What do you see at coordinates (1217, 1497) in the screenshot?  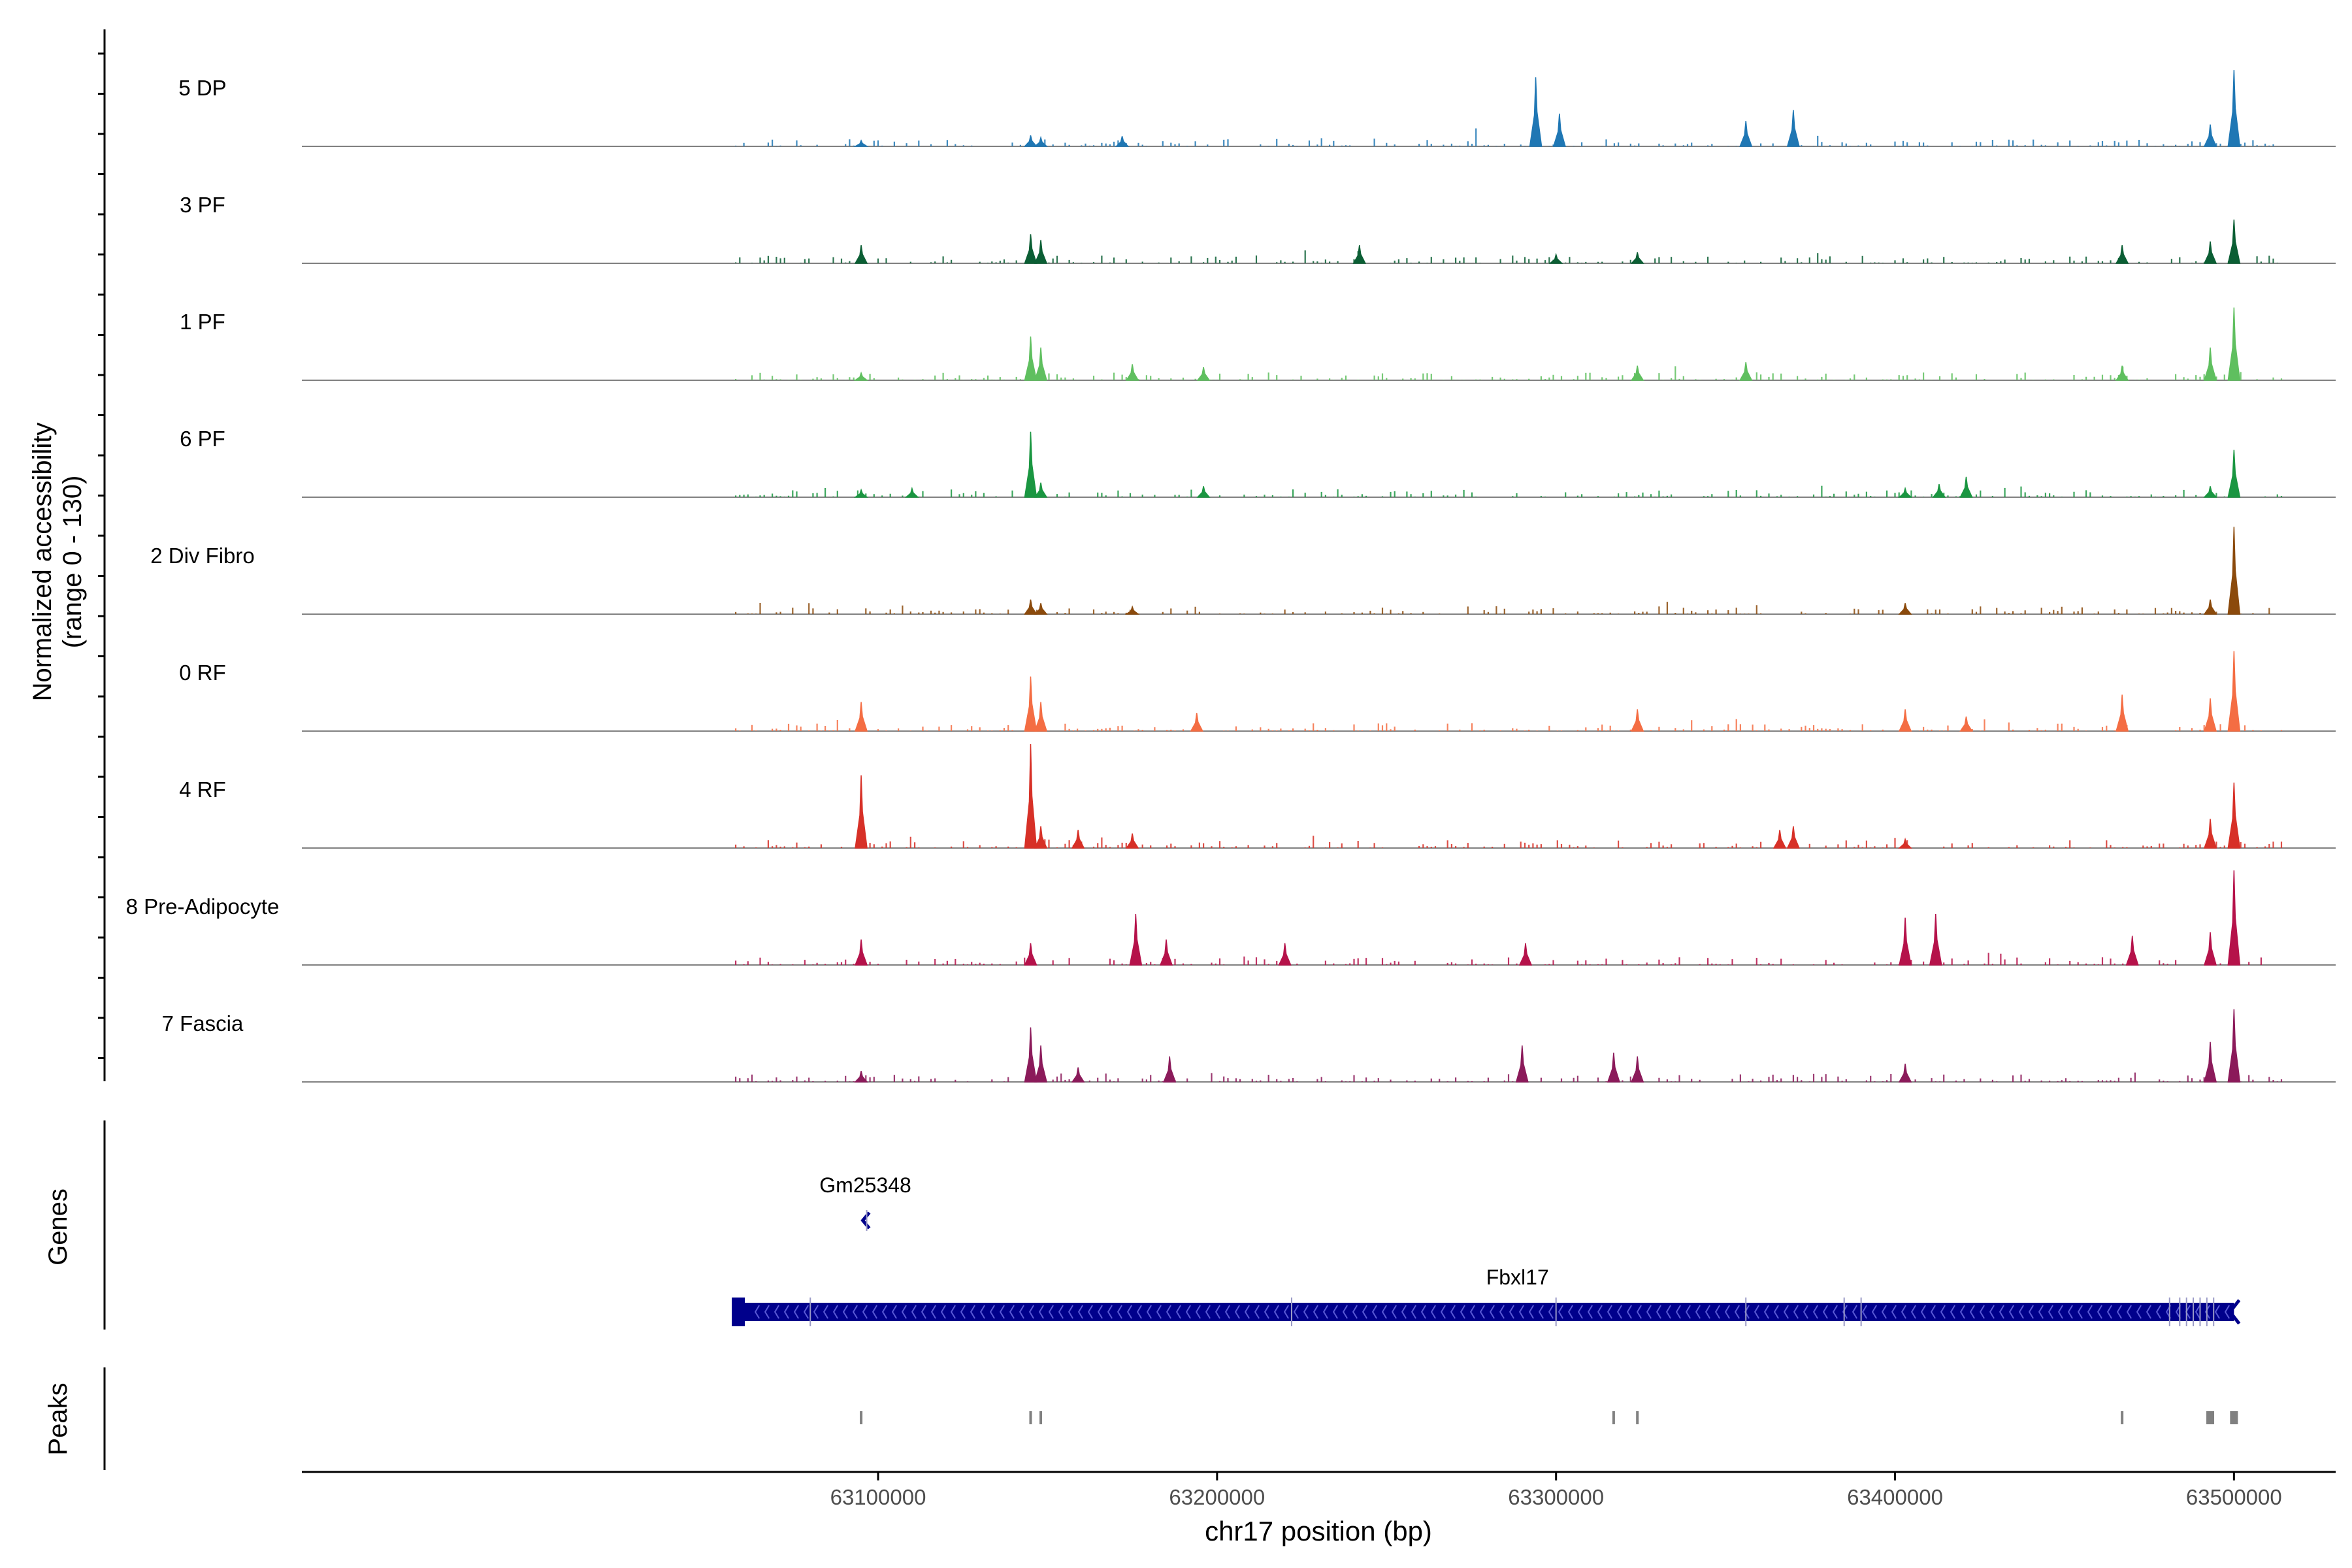 I see `x-tick-label: 63200000` at bounding box center [1217, 1497].